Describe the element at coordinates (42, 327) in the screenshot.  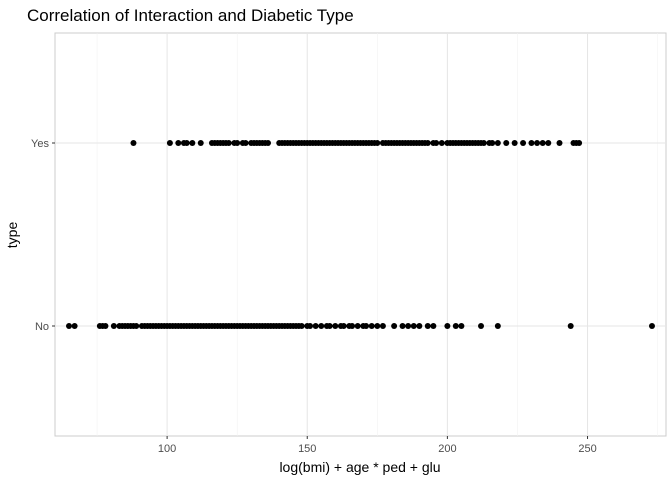
I see `y-tick-label: No` at that location.